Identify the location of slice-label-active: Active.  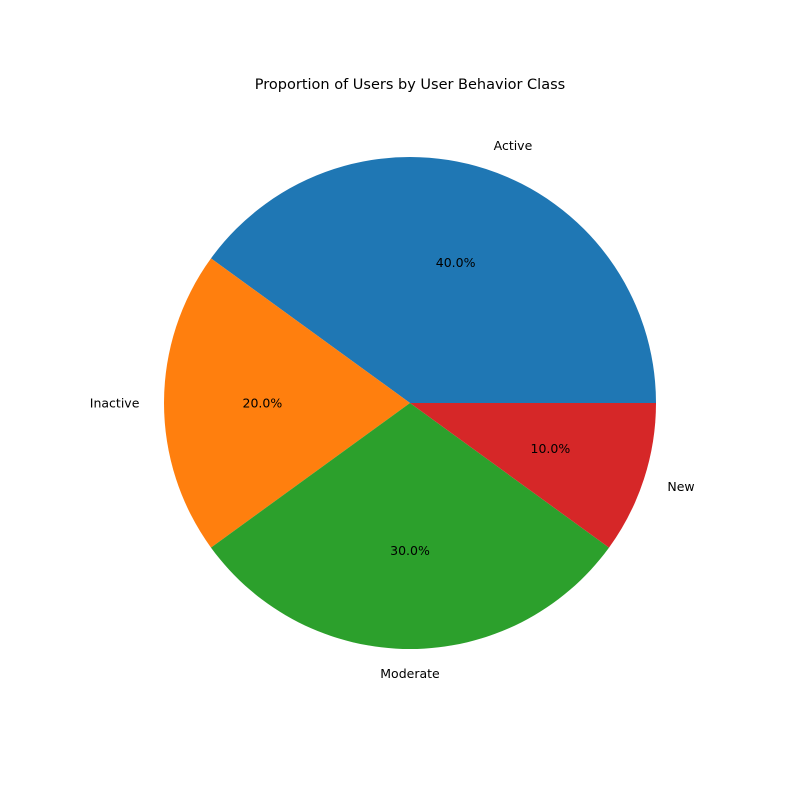
(513, 145).